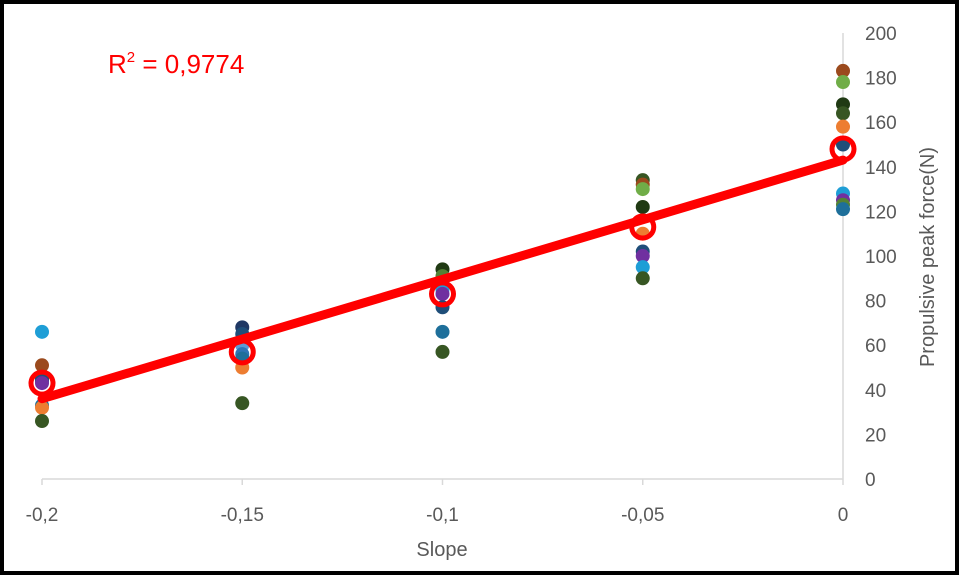  I want to click on y-tick-label: 100, so click(881, 257).